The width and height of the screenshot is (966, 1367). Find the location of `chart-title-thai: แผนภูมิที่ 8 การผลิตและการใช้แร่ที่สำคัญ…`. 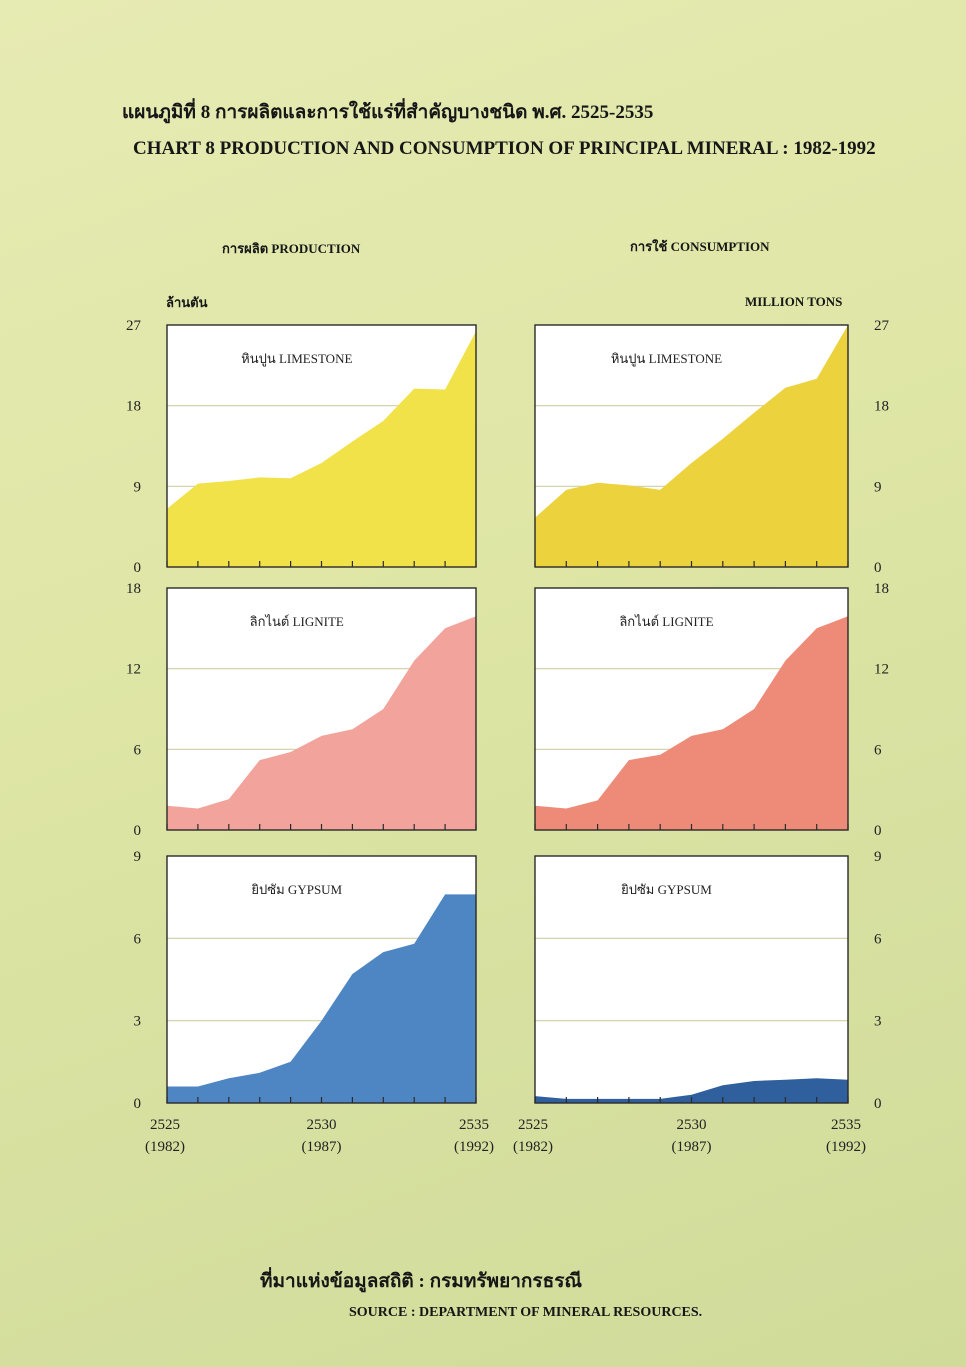

chart-title-thai: แผนภูมิที่ 8 การผลิตและการใช้แร่ที่สำคัญ… is located at coordinates (388, 112).